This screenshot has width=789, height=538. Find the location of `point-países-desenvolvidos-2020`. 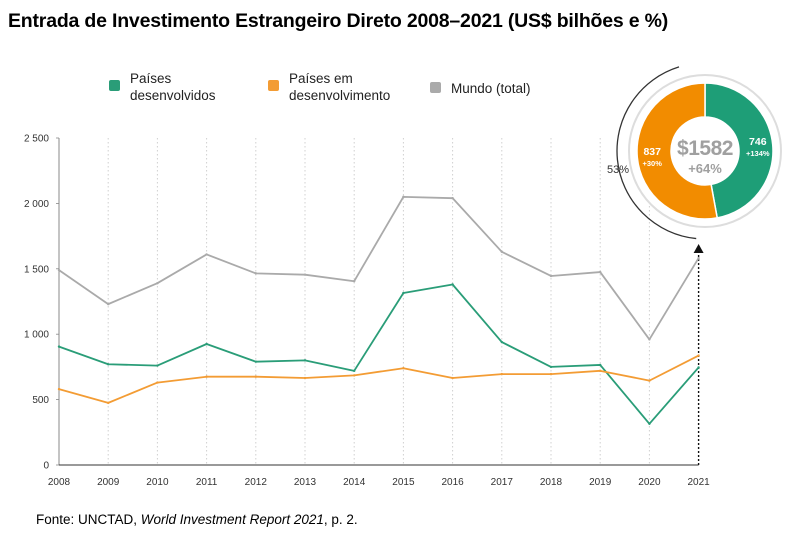

point-países-desenvolvidos-2020 is located at coordinates (649, 423).